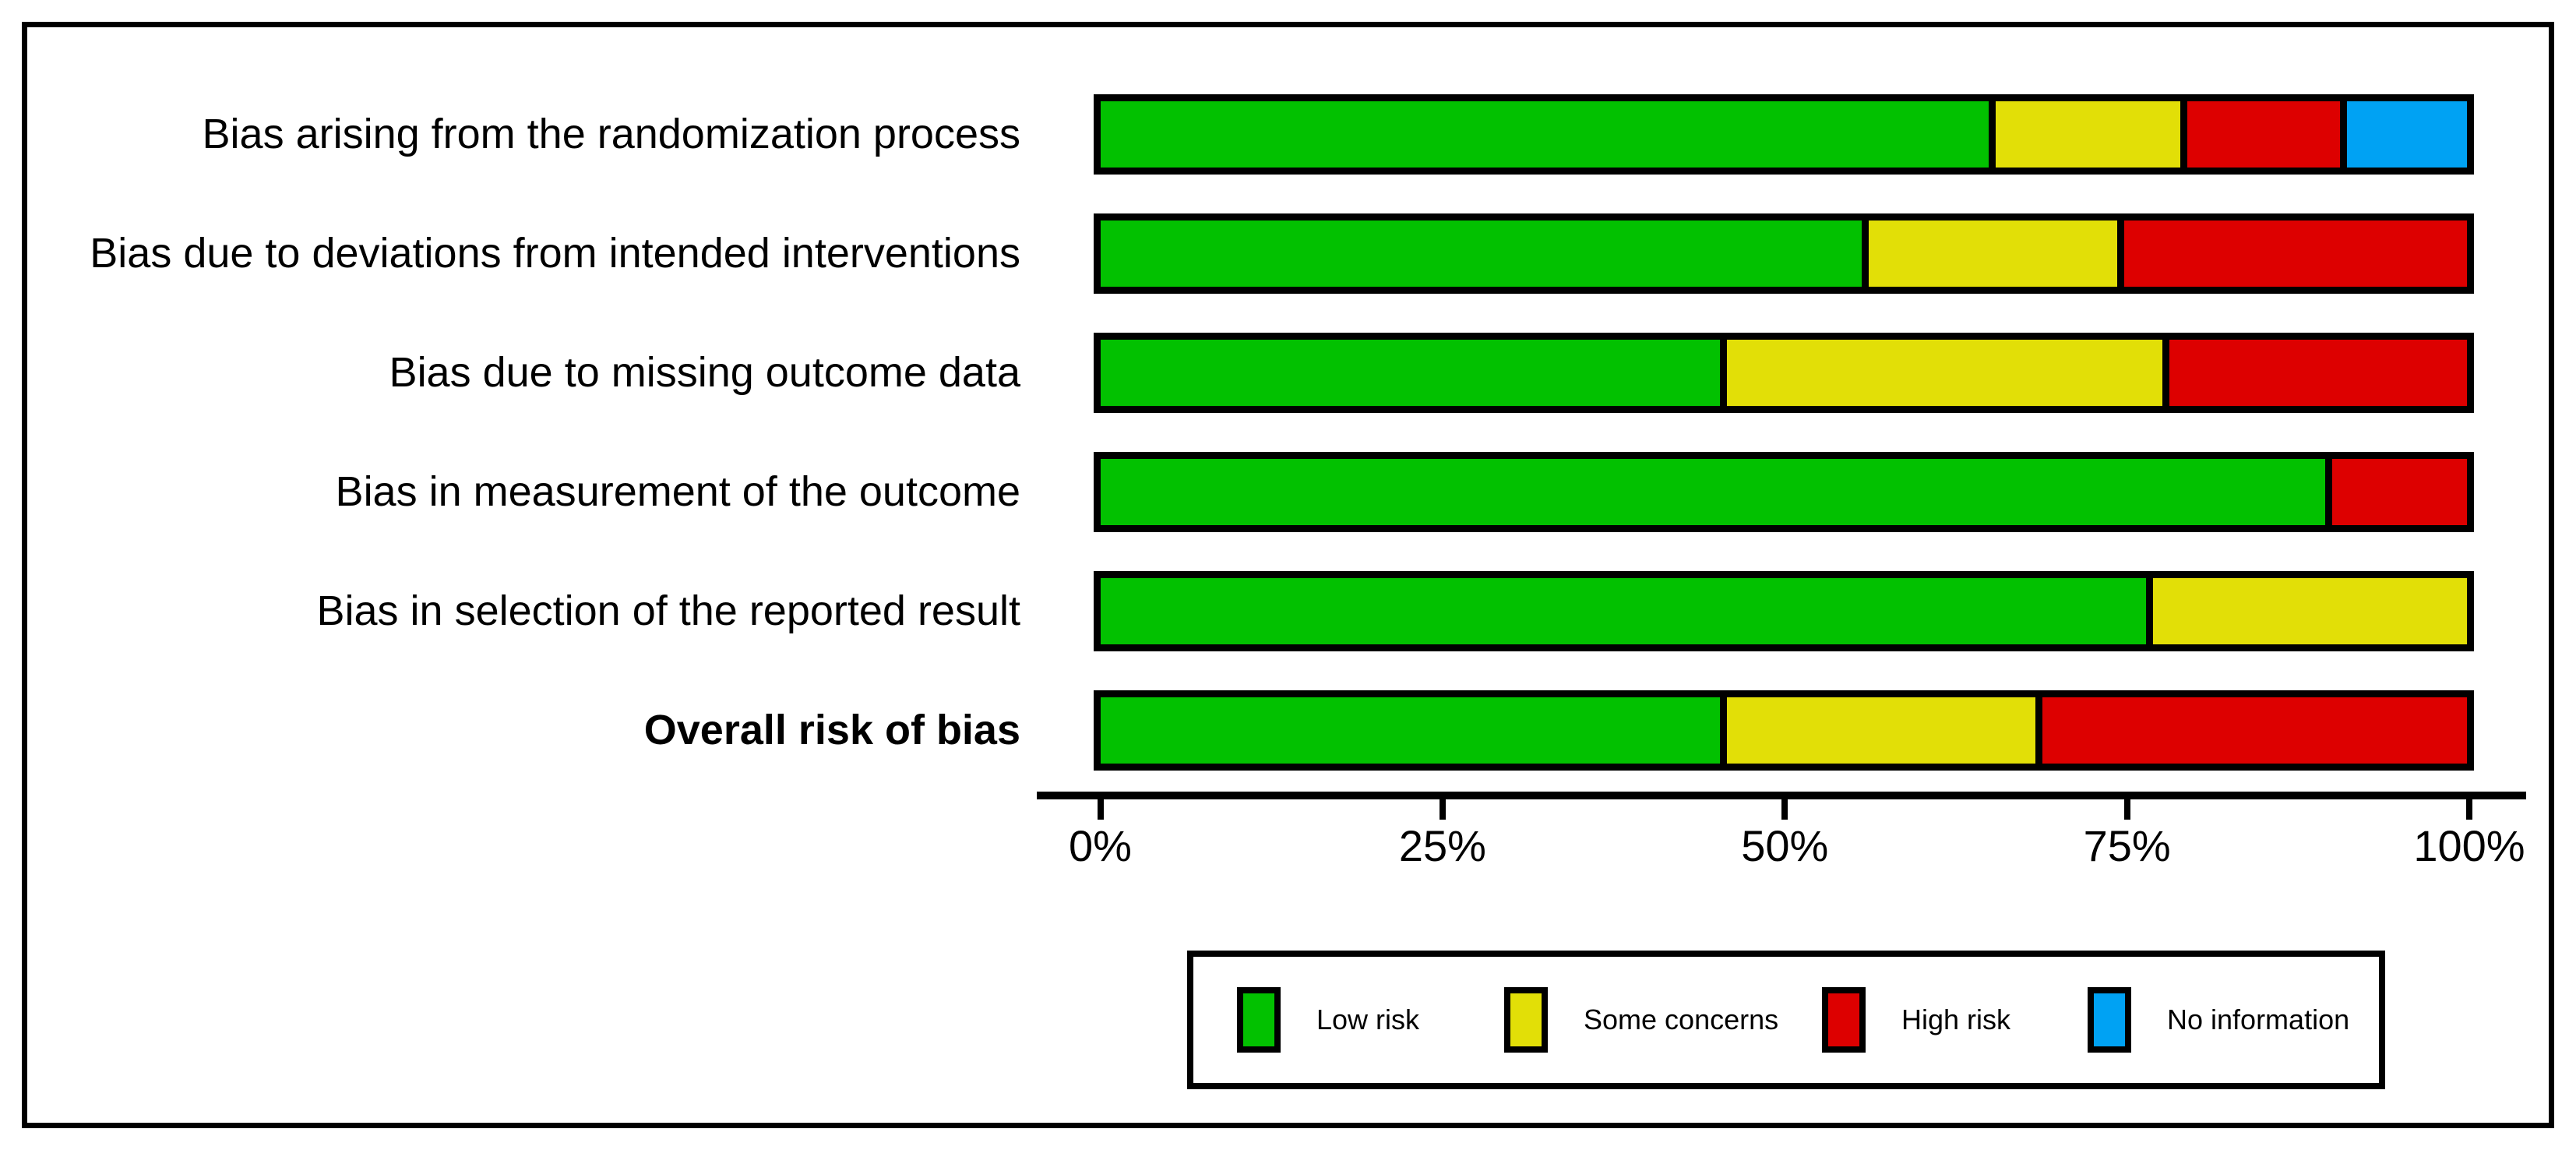  What do you see at coordinates (2469, 845) in the screenshot?
I see `x-tick-label: 100%` at bounding box center [2469, 845].